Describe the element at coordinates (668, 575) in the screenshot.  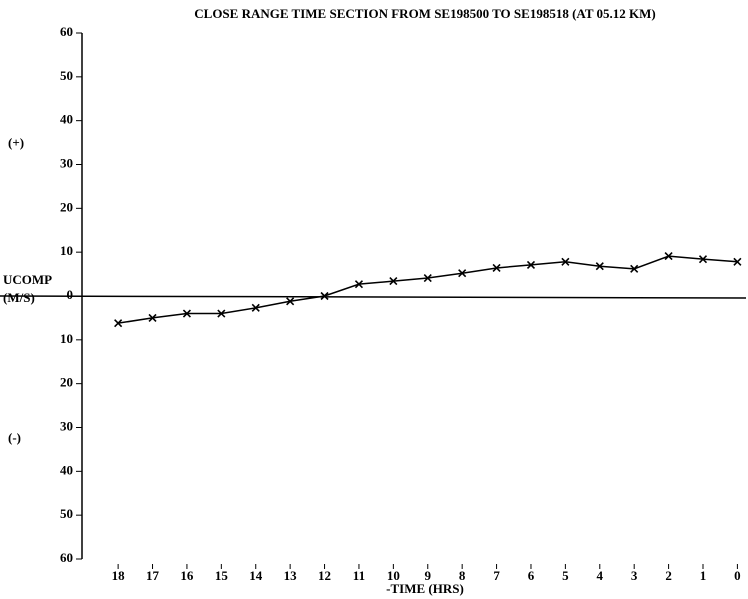
I see `x-tick-label: 2` at that location.